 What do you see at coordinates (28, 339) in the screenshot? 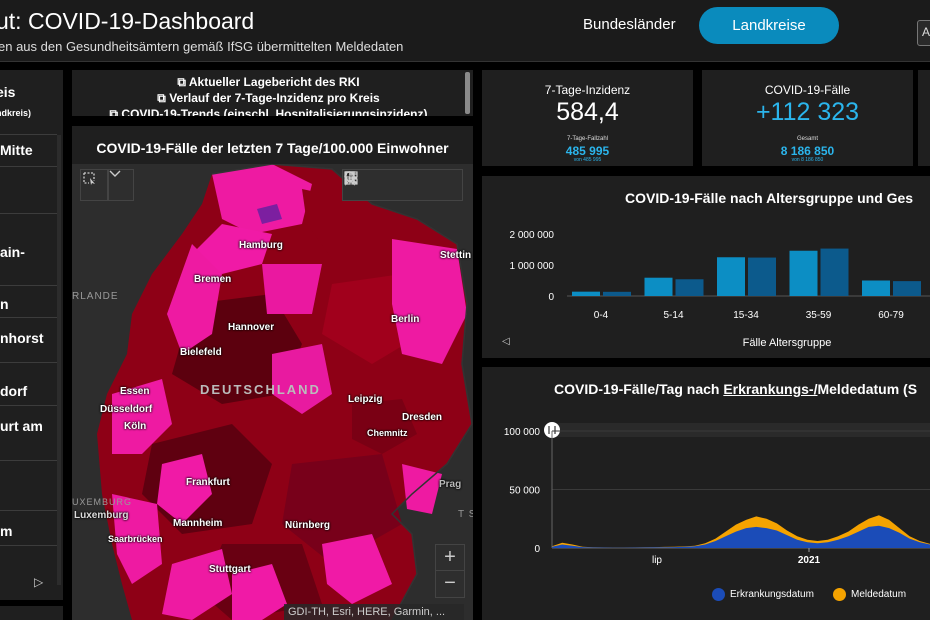
I see `list-item: nhorst` at bounding box center [28, 339].